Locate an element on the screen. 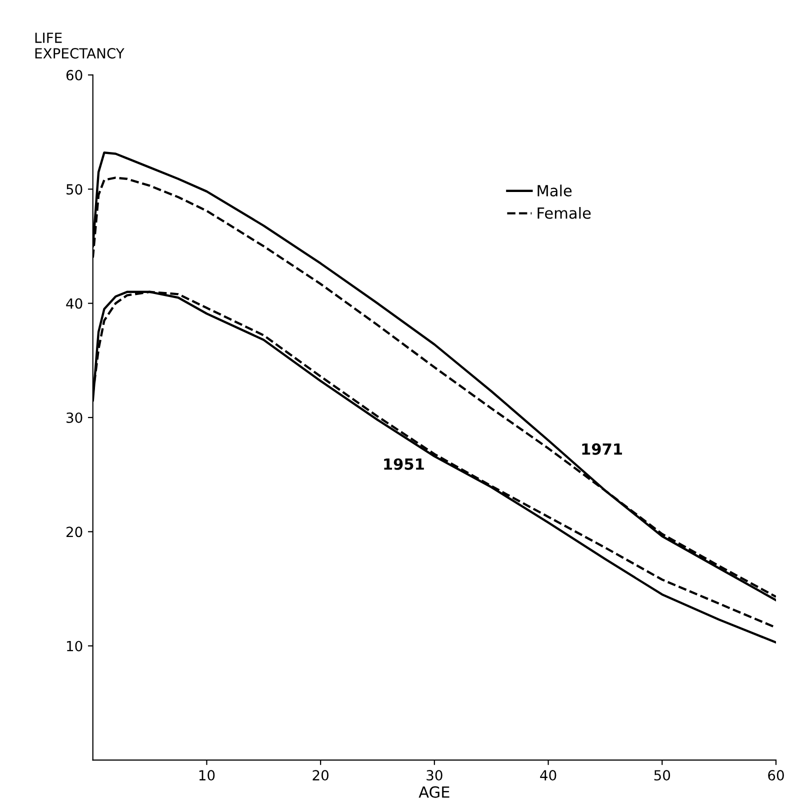 This screenshot has width=787, height=806. x-tick-label: 30 is located at coordinates (434, 775).